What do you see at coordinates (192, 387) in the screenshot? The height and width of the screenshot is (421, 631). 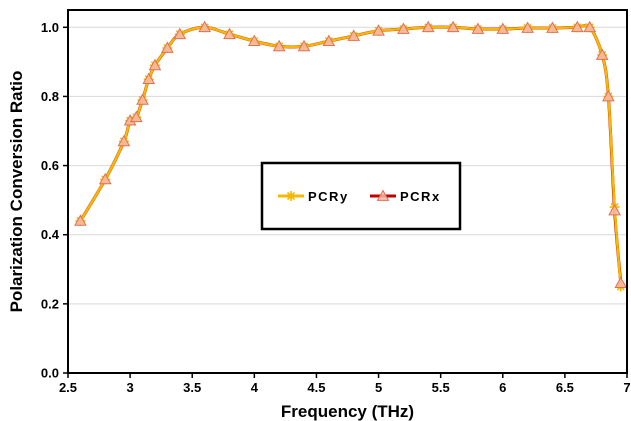 I see `x-tick-label: 3.5` at bounding box center [192, 387].